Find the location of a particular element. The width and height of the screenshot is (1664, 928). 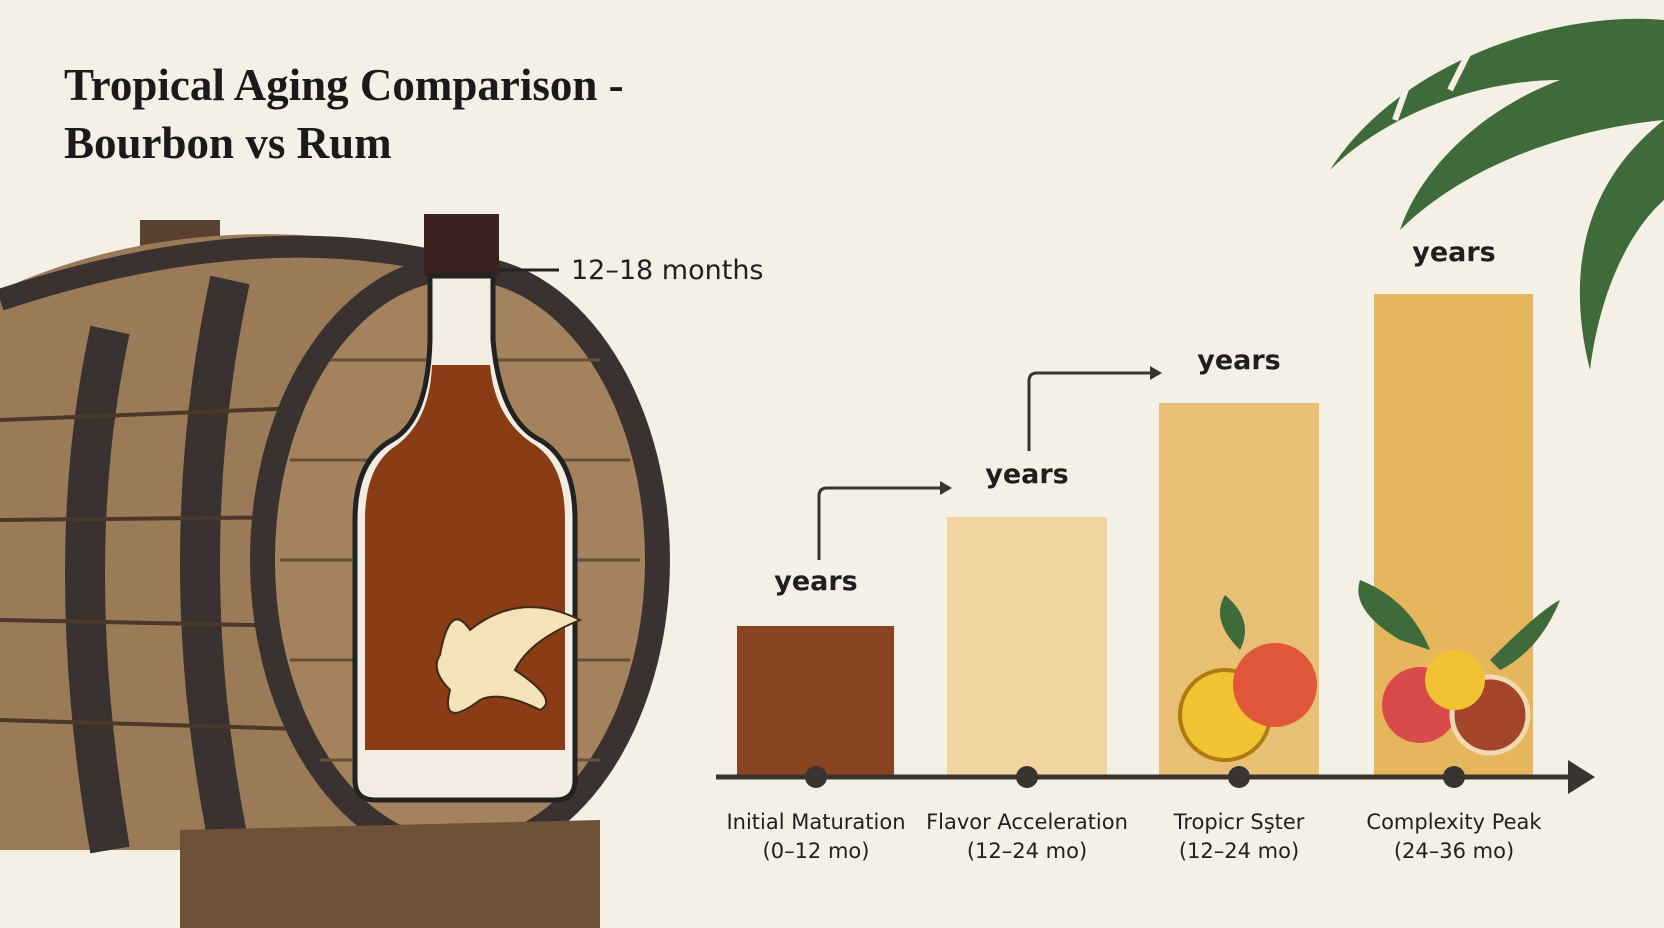

title-line: Bourbon vs Rum is located at coordinates (228, 143).